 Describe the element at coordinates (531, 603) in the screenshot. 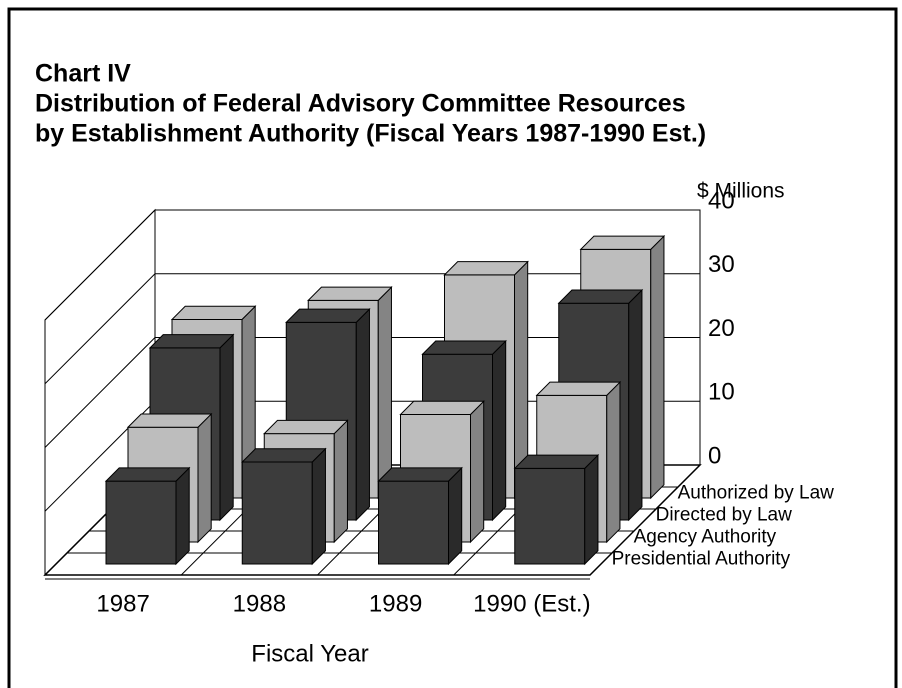

I see `x-tick-label: 1990 (Est.)` at that location.